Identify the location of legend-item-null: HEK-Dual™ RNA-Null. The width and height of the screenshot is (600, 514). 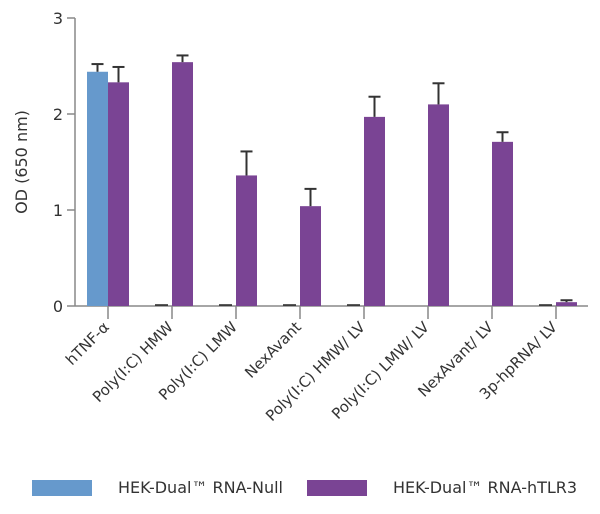
(157, 487).